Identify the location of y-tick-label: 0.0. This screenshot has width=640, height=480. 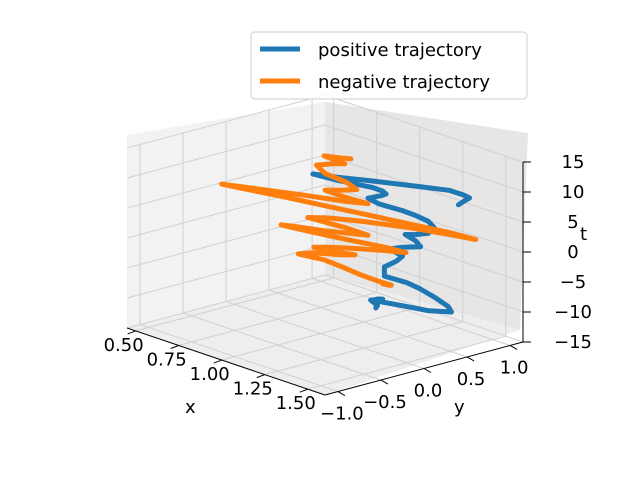
(428, 391).